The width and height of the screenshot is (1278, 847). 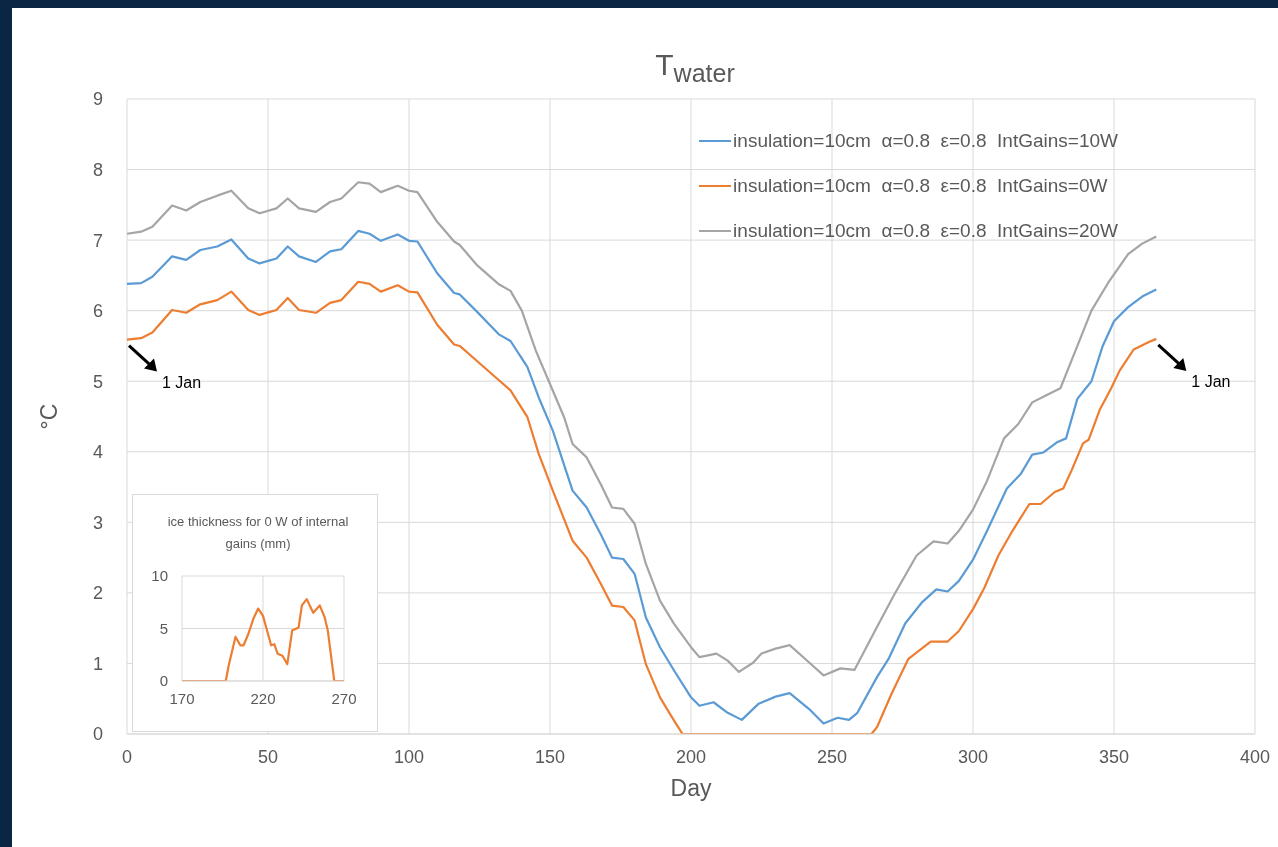 What do you see at coordinates (97, 240) in the screenshot?
I see `y-tick-label: 7` at bounding box center [97, 240].